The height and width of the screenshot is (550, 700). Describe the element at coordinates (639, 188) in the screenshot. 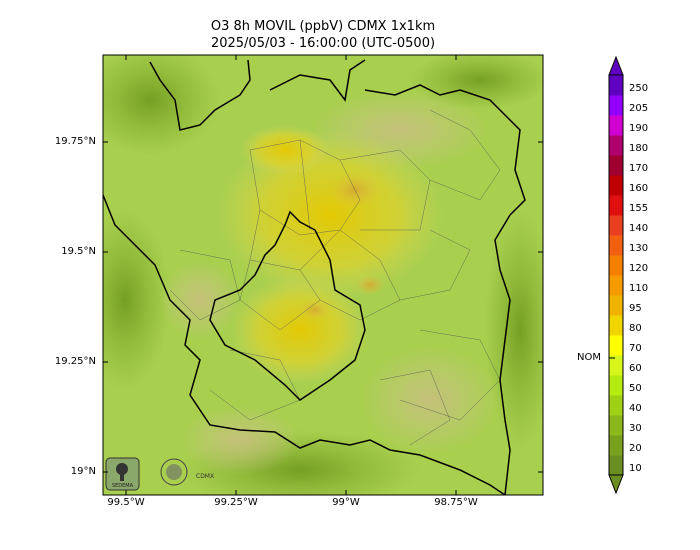

I see `colorbar-tick-label: 160` at that location.